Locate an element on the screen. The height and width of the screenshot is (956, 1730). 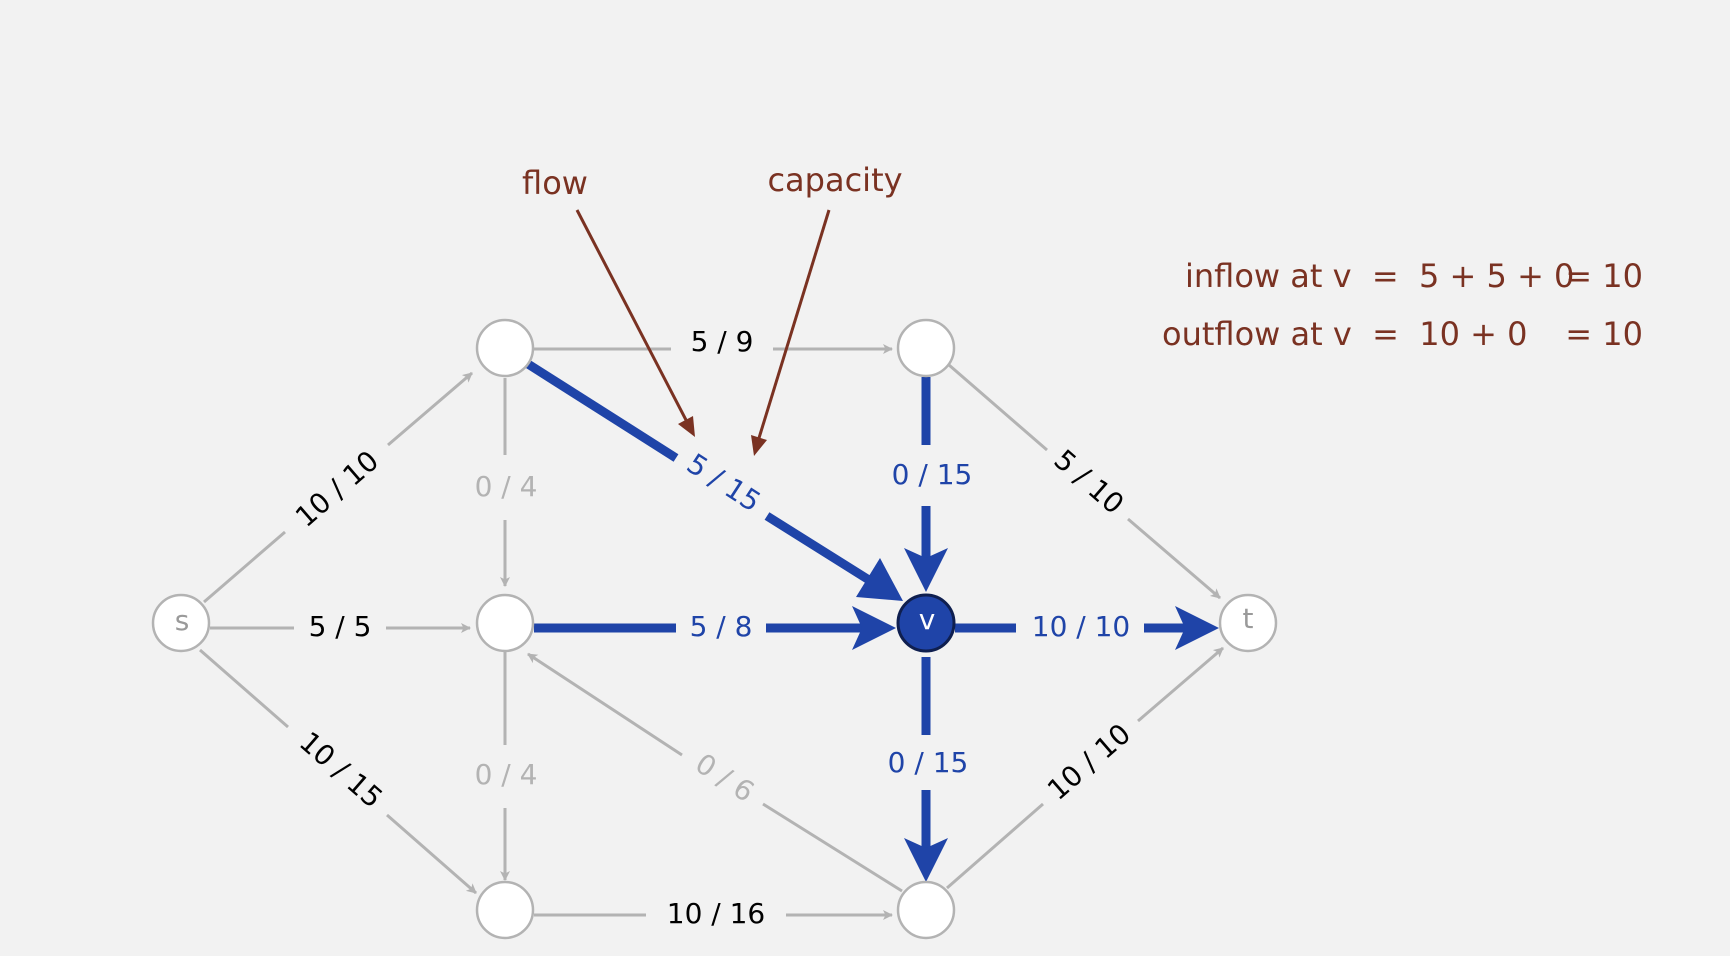
edge-e-t-seg2 is located at coordinates (1180, 684).